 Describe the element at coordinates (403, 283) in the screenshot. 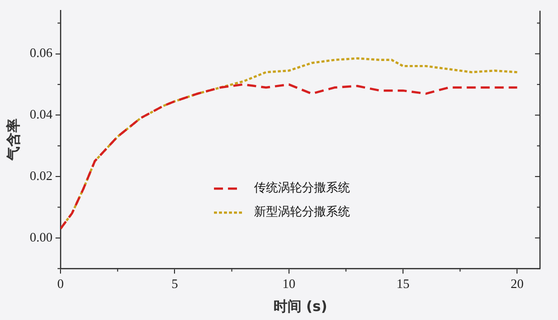

I see `x-tick-label: 15` at that location.